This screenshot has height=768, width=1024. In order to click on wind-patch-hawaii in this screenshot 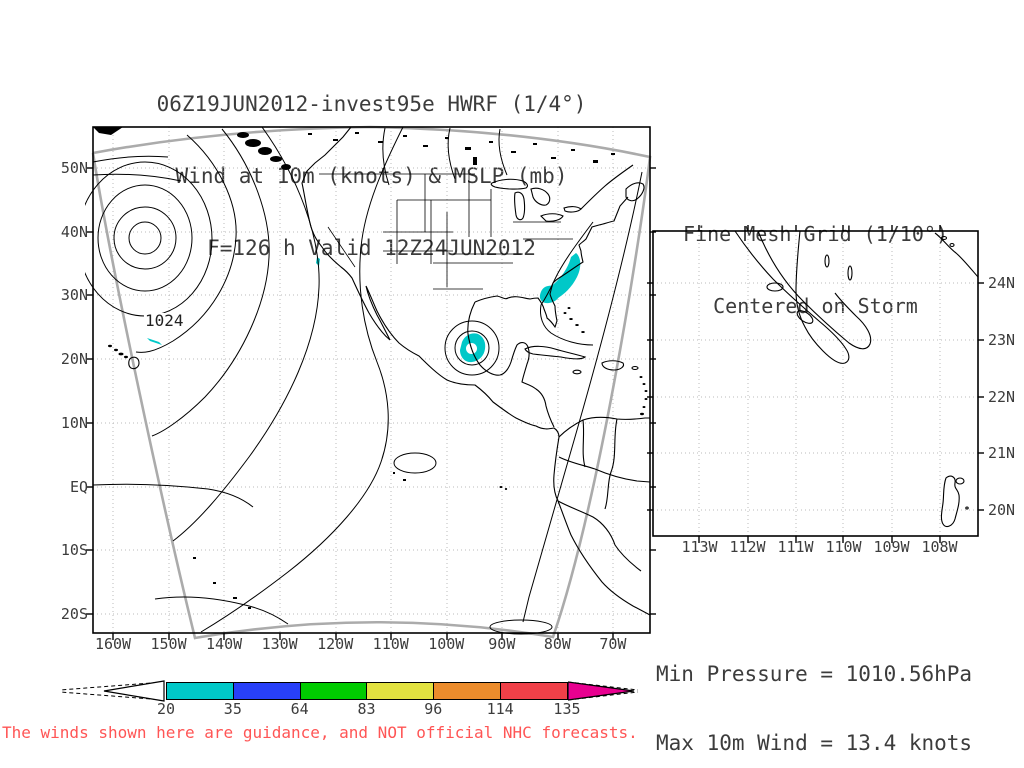, I will do `click(154, 341)`.